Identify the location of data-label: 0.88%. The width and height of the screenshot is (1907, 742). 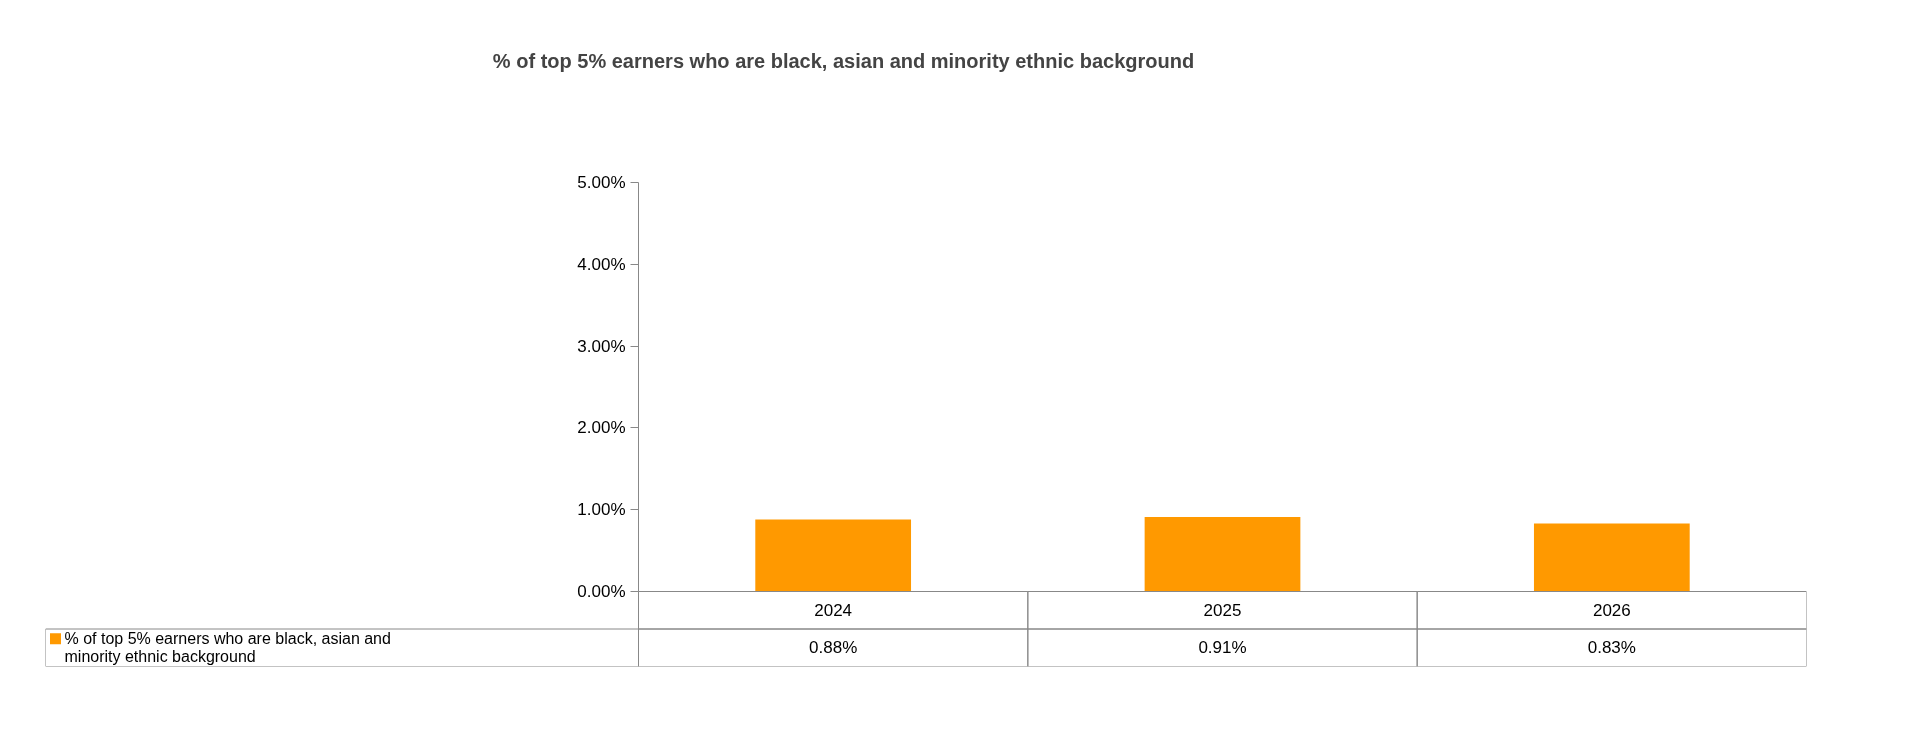
(833, 648).